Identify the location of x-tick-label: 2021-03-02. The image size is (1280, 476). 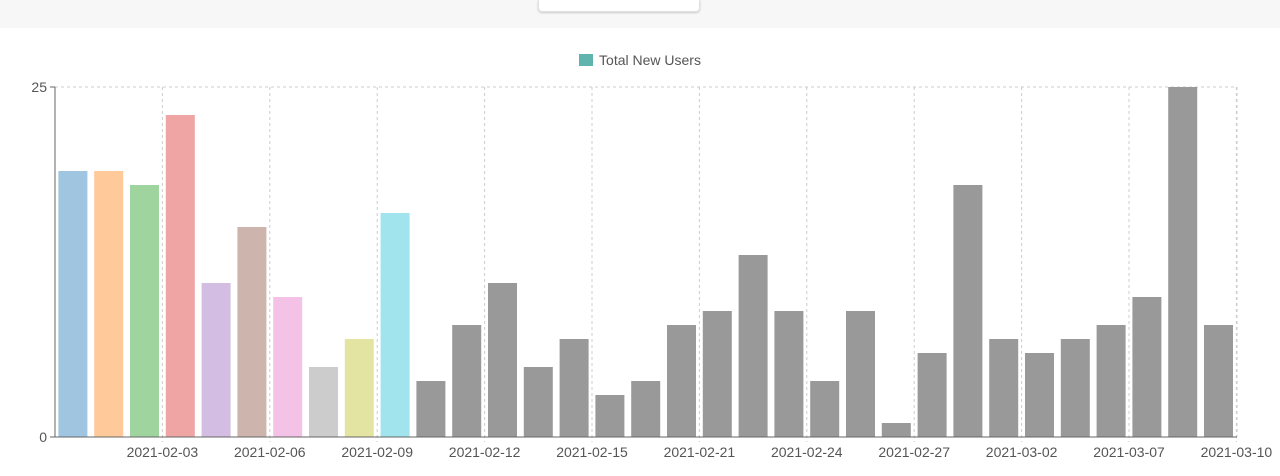
(1022, 452).